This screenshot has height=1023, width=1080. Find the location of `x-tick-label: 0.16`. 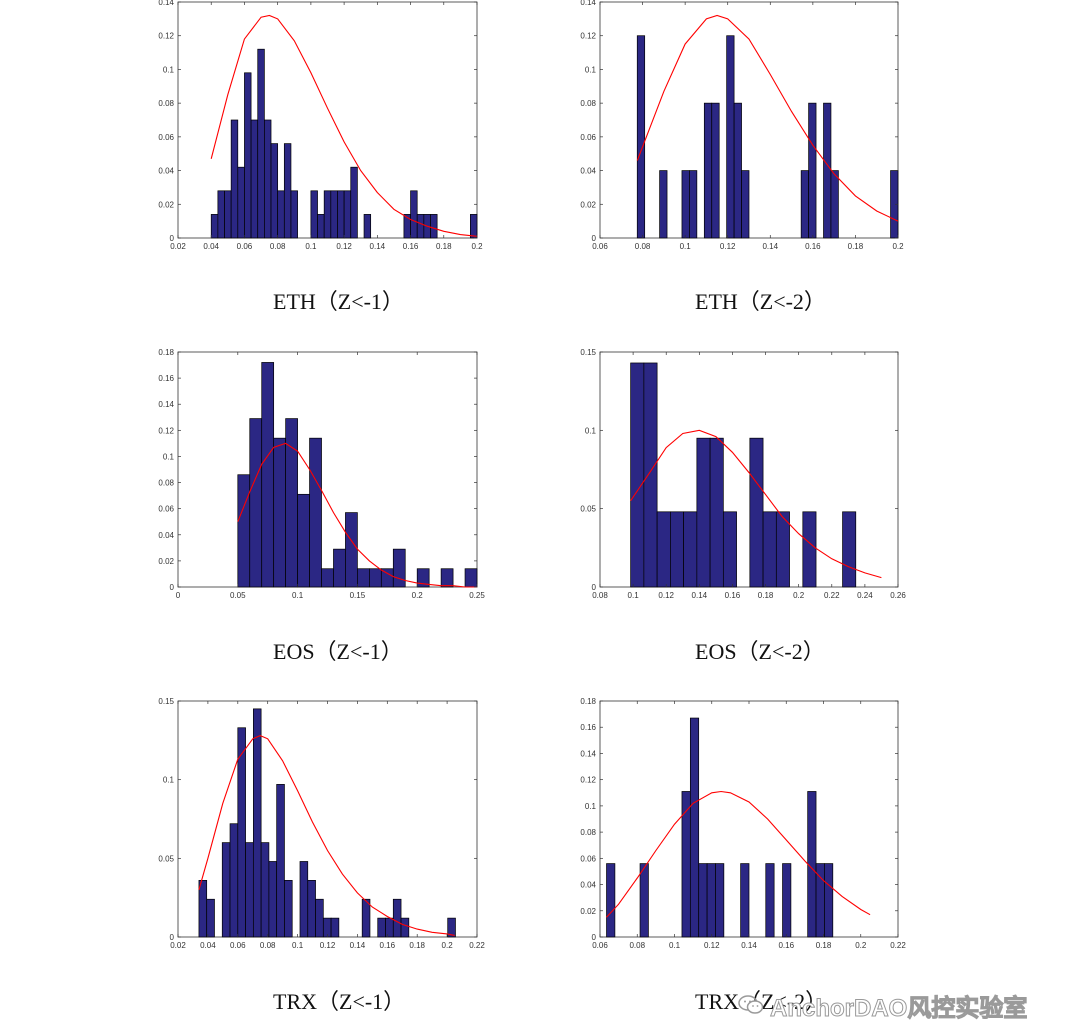

x-tick-label: 0.16 is located at coordinates (786, 945).